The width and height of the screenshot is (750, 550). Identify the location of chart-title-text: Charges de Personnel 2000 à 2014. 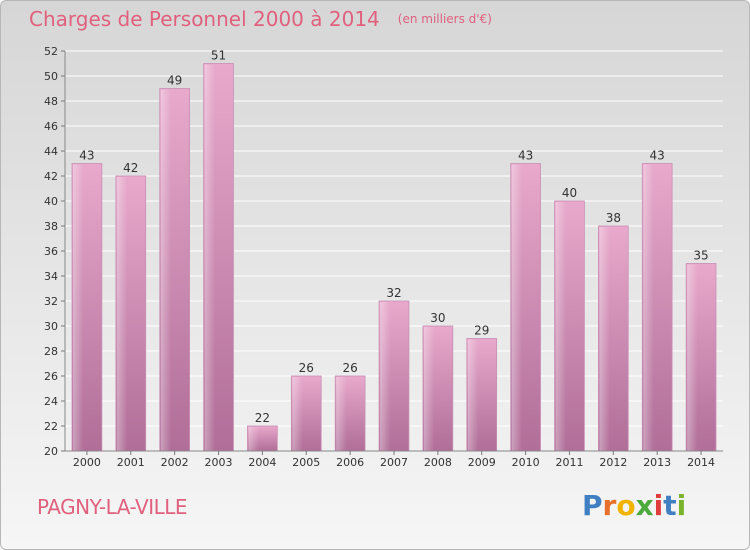
(204, 19).